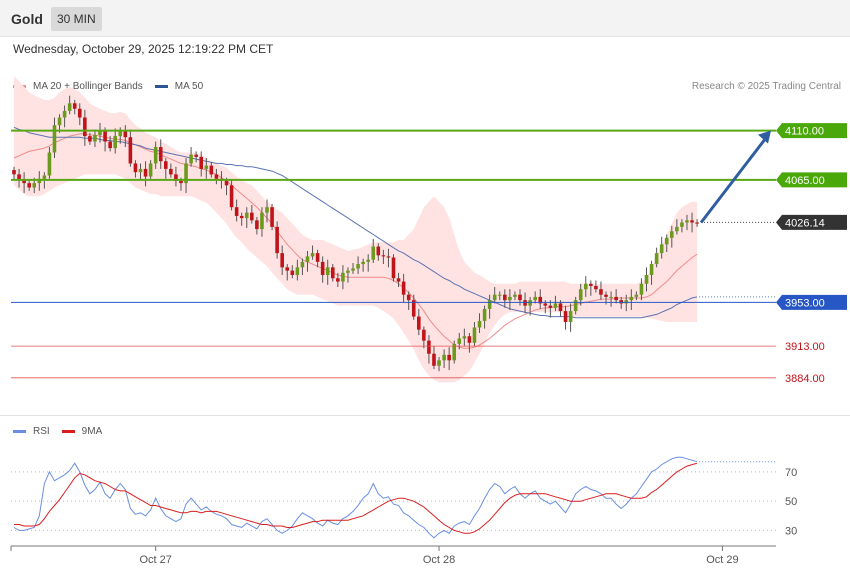 The width and height of the screenshot is (850, 576). I want to click on level-tag-4026.14, so click(811, 222).